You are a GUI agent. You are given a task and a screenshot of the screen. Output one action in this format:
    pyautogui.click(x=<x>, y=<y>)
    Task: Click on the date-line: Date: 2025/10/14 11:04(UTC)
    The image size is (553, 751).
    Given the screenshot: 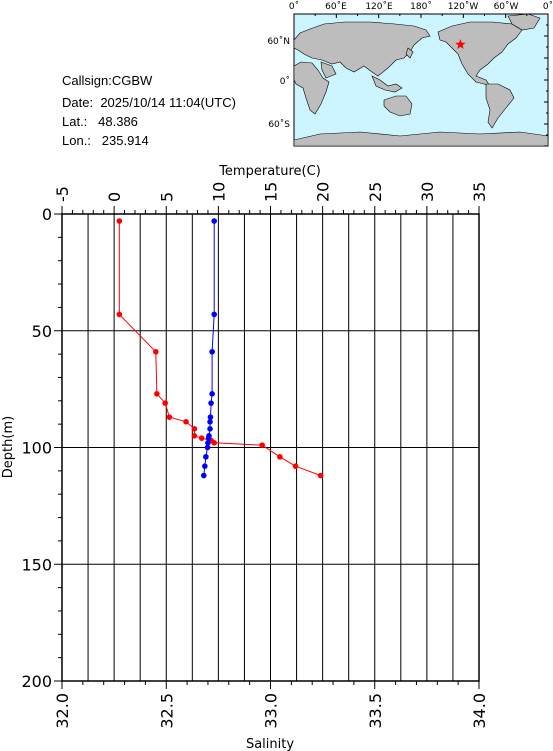 What is the action you would take?
    pyautogui.click(x=149, y=102)
    